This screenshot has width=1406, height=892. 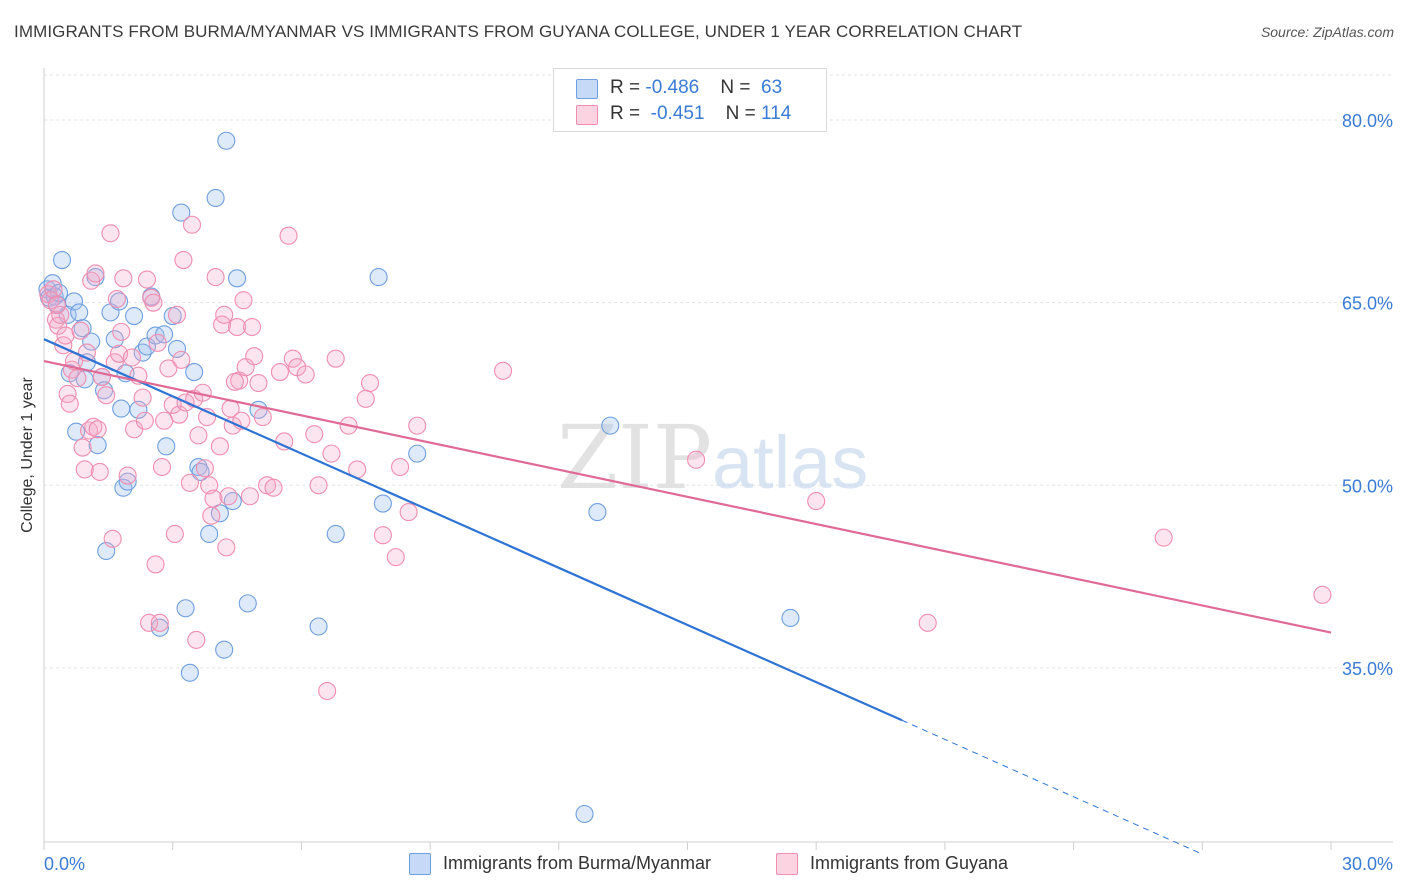 I want to click on y-tick-label-1: 50.0%, so click(x=1367, y=486).